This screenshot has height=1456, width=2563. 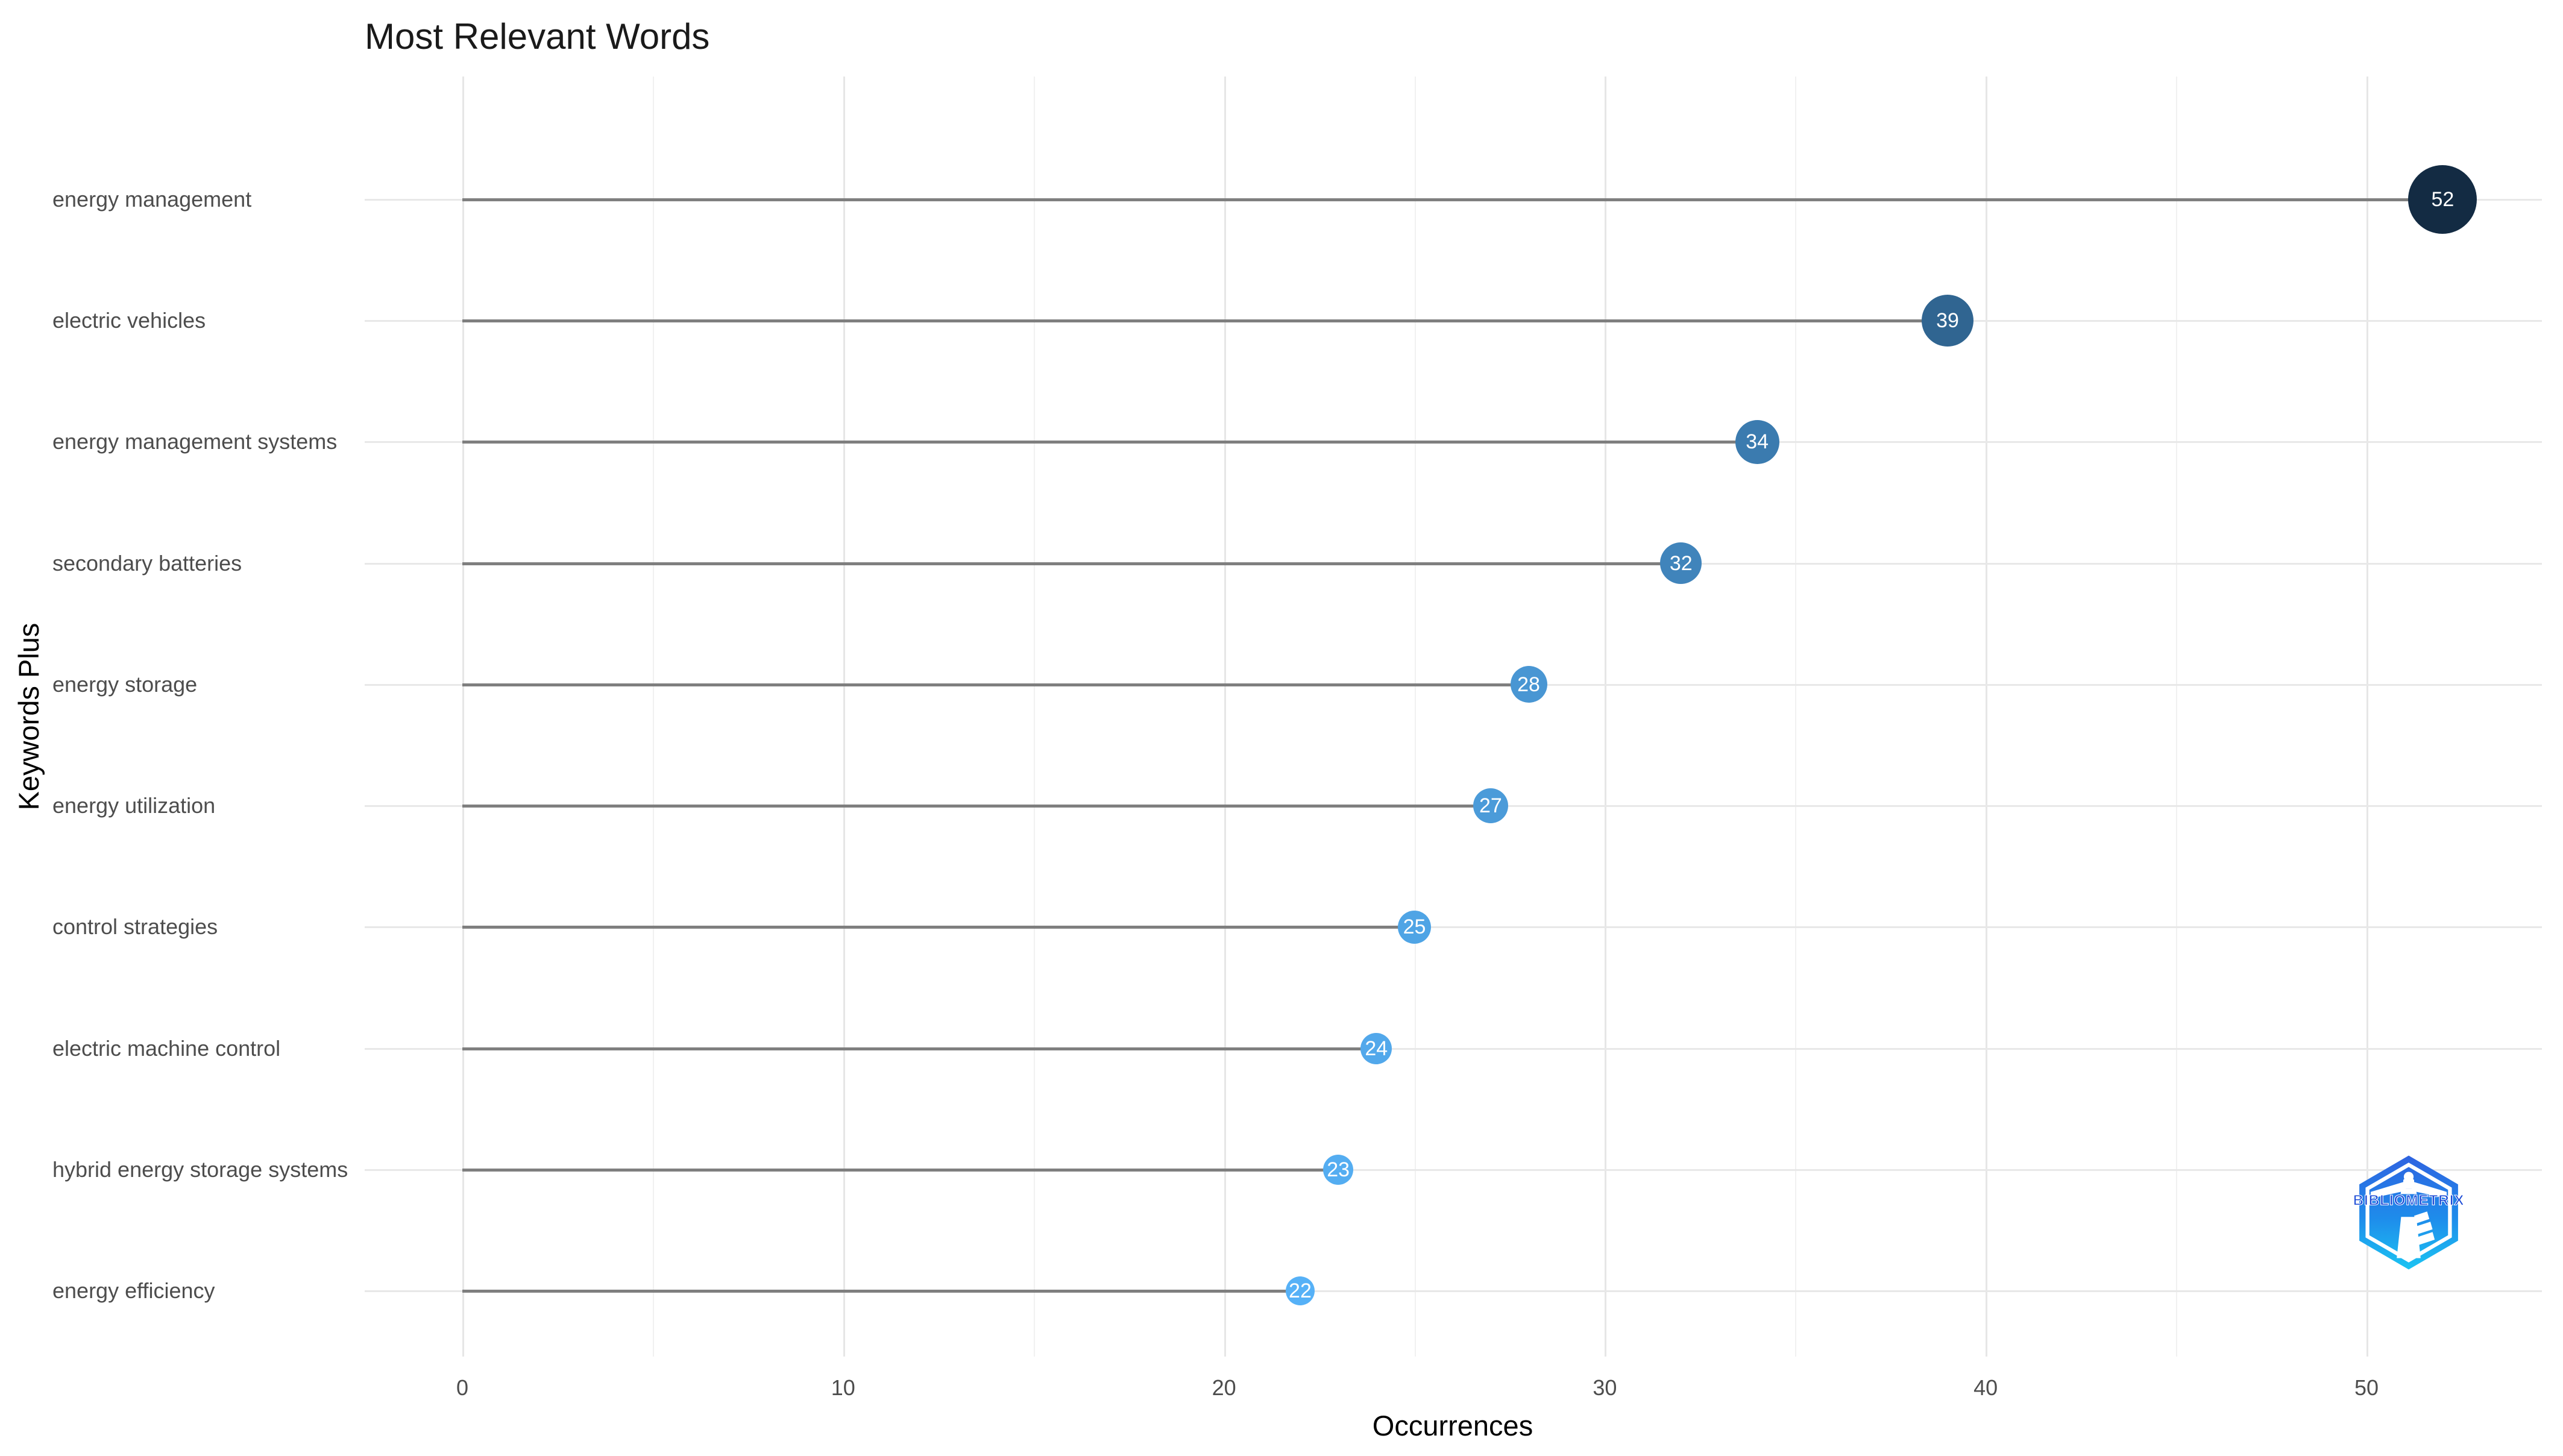 I want to click on data-point: 24, so click(x=1376, y=1048).